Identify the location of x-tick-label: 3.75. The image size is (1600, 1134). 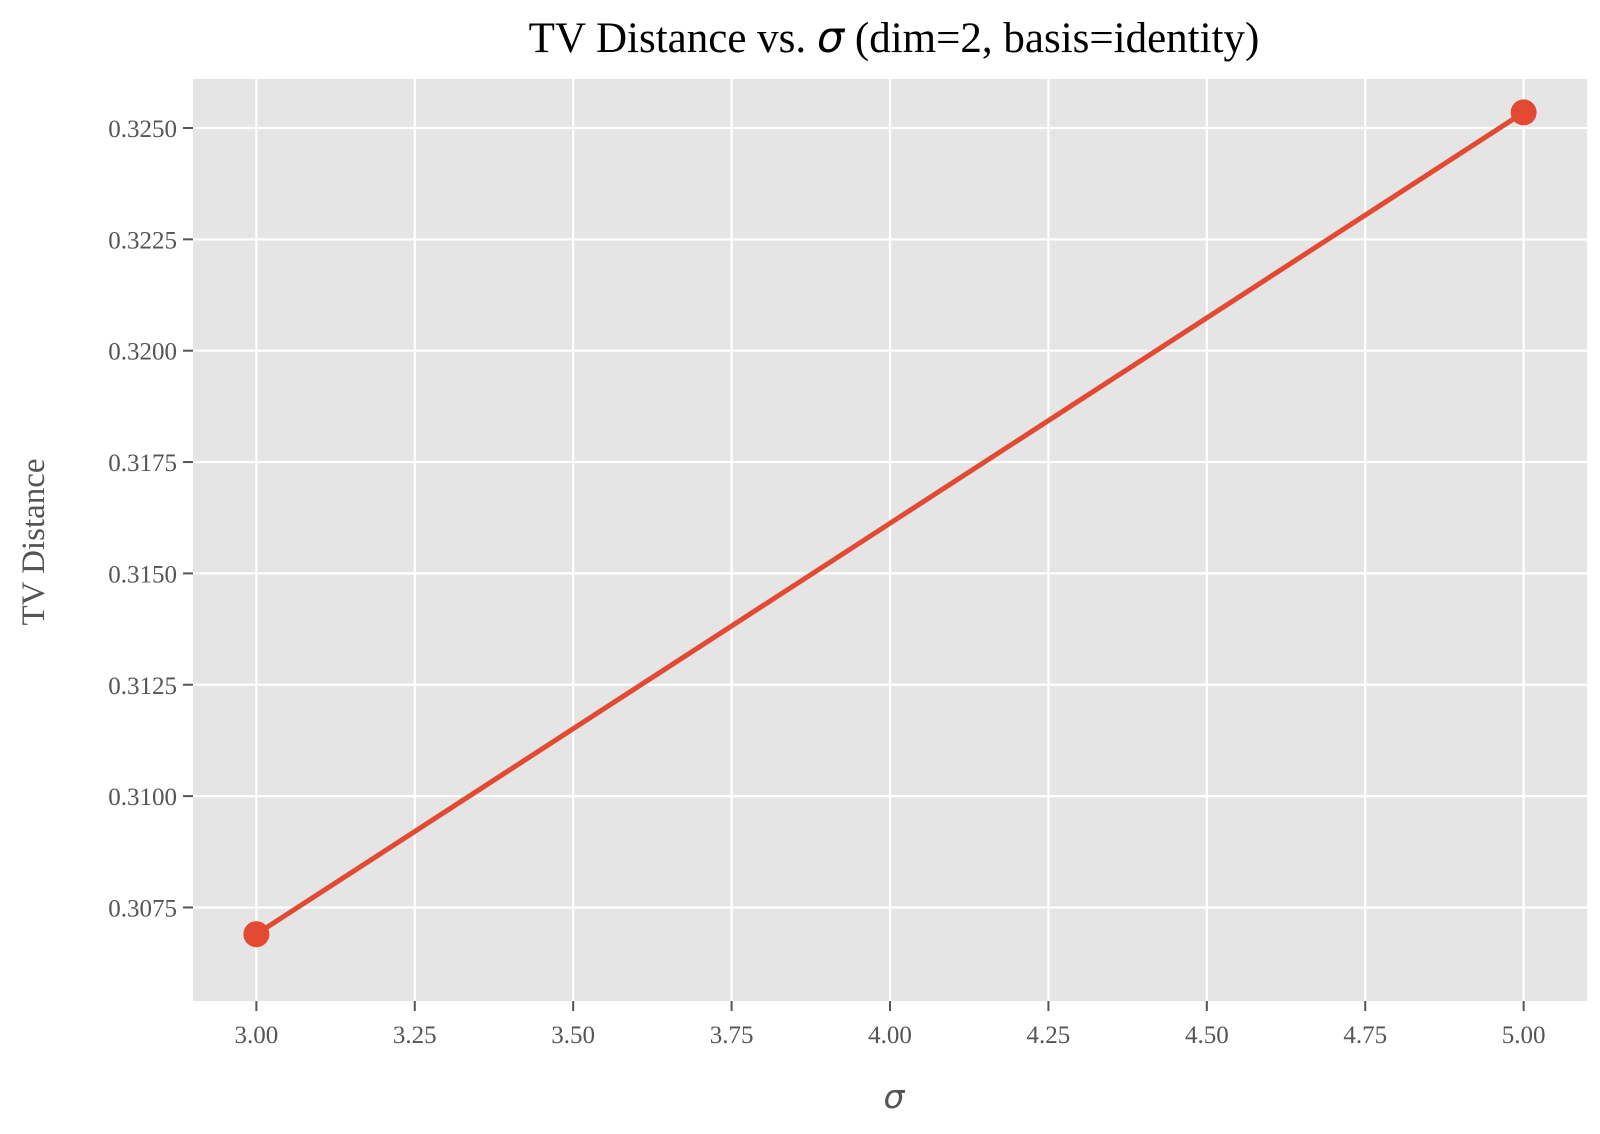
(732, 1035).